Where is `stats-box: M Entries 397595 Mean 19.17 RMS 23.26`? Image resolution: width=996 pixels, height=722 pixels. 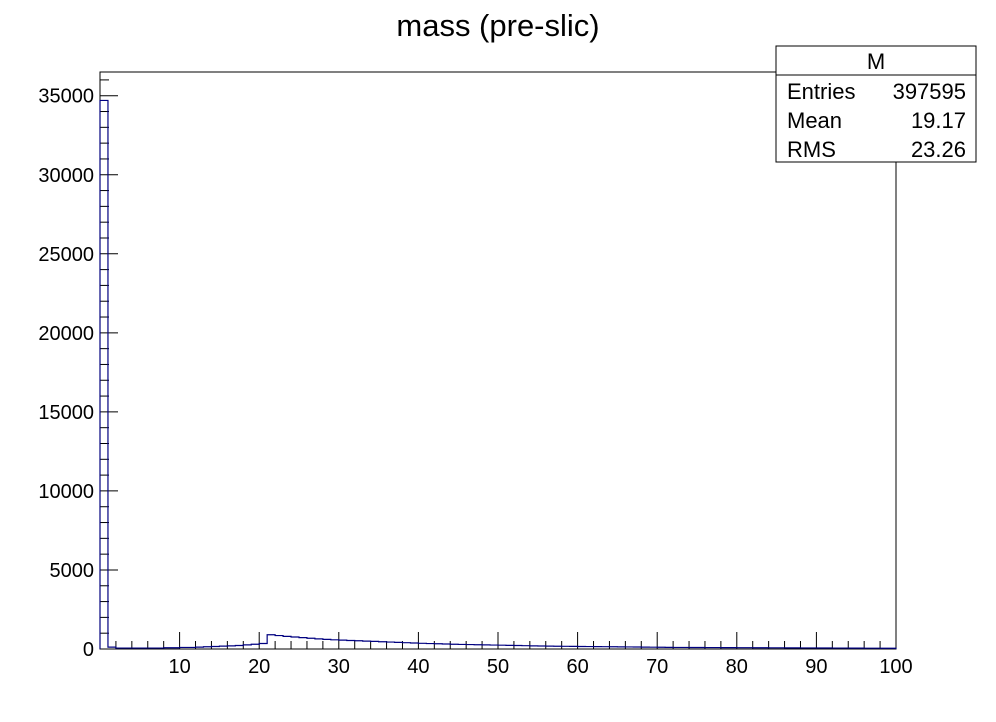 stats-box: M Entries 397595 Mean 19.17 RMS 23.26 is located at coordinates (876, 104).